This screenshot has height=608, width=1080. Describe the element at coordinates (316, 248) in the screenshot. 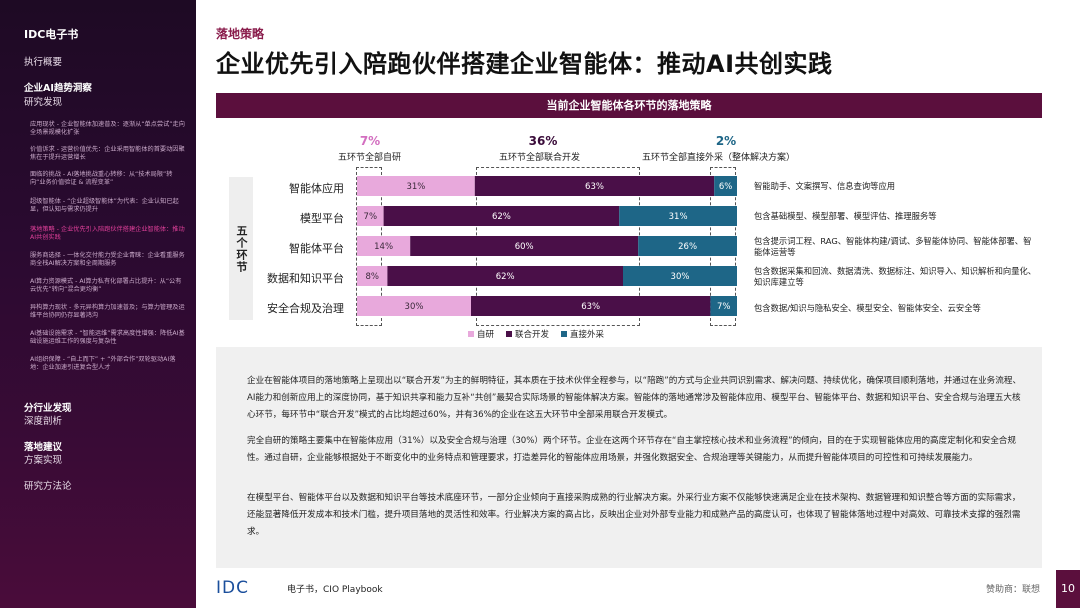

I see `row-label-agent-platform: 智能体平台` at that location.